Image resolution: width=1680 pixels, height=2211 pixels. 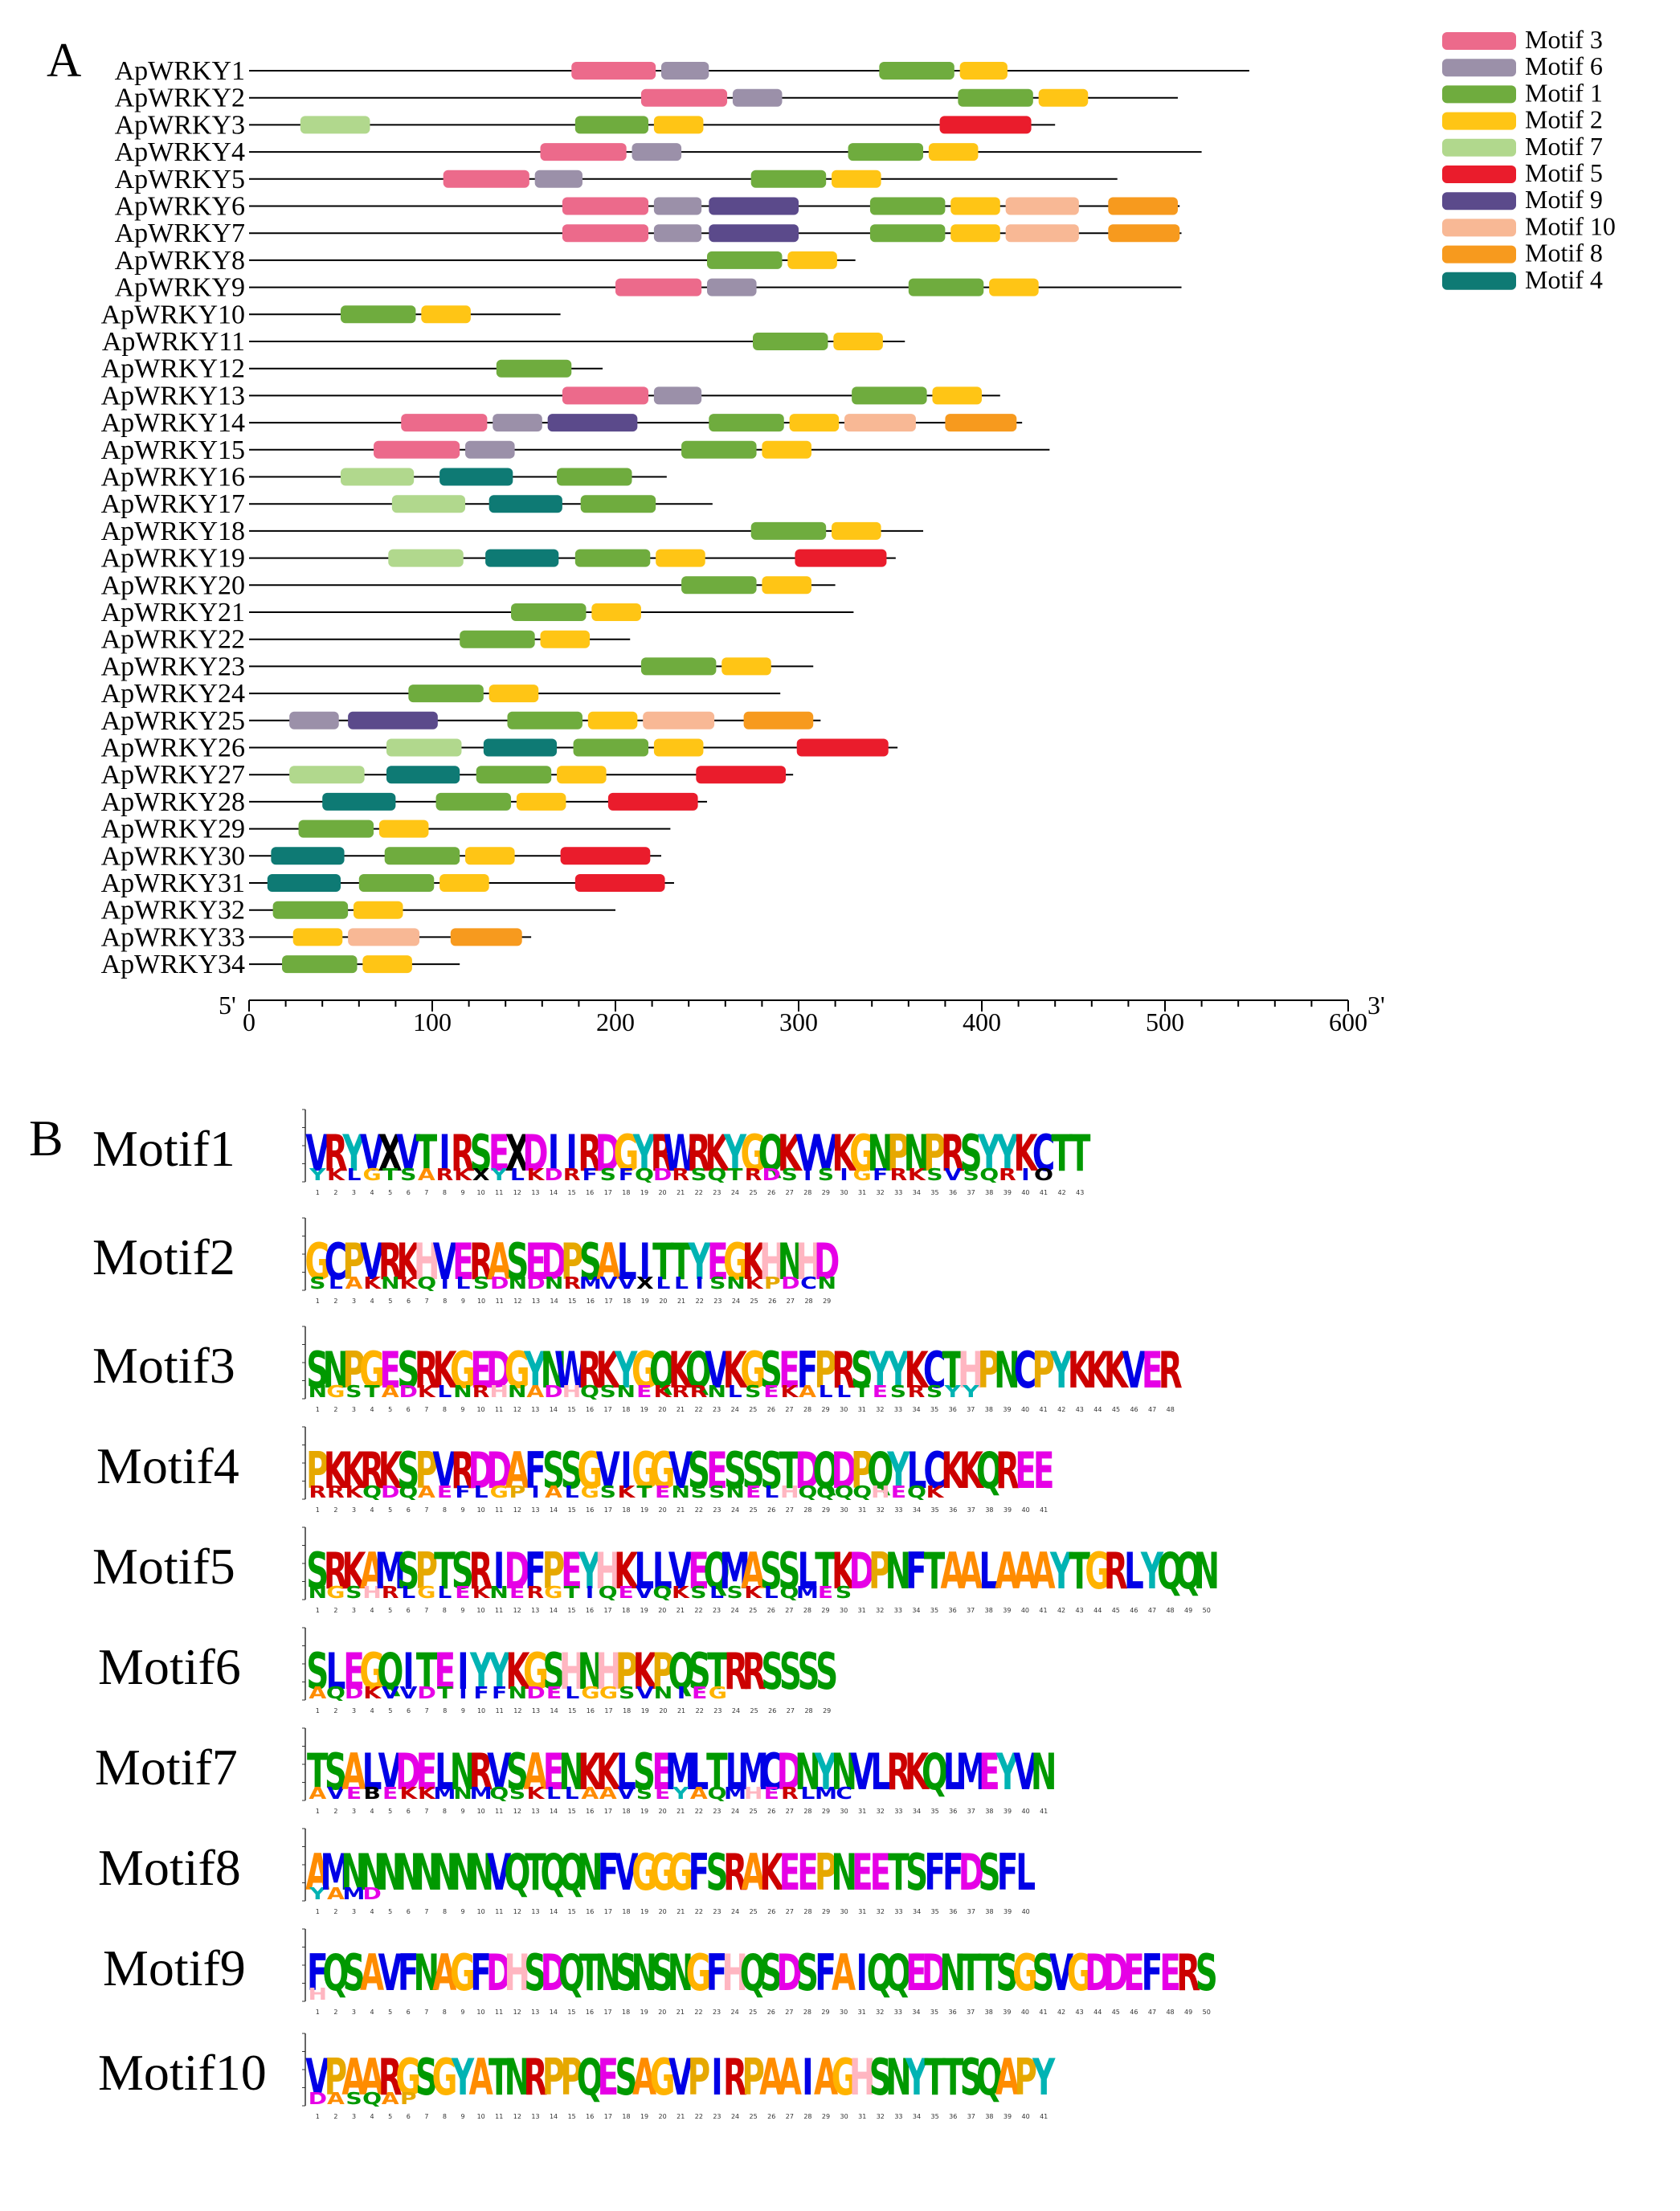 I want to click on logo-position-number: 39, so click(x=1008, y=2116).